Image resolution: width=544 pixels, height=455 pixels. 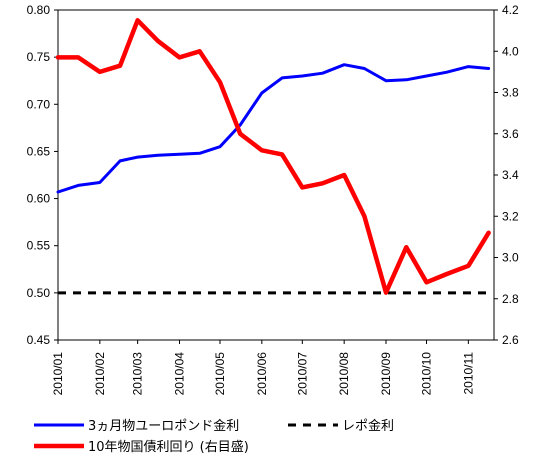 What do you see at coordinates (39, 57) in the screenshot?
I see `left-tick-label: 0.75` at bounding box center [39, 57].